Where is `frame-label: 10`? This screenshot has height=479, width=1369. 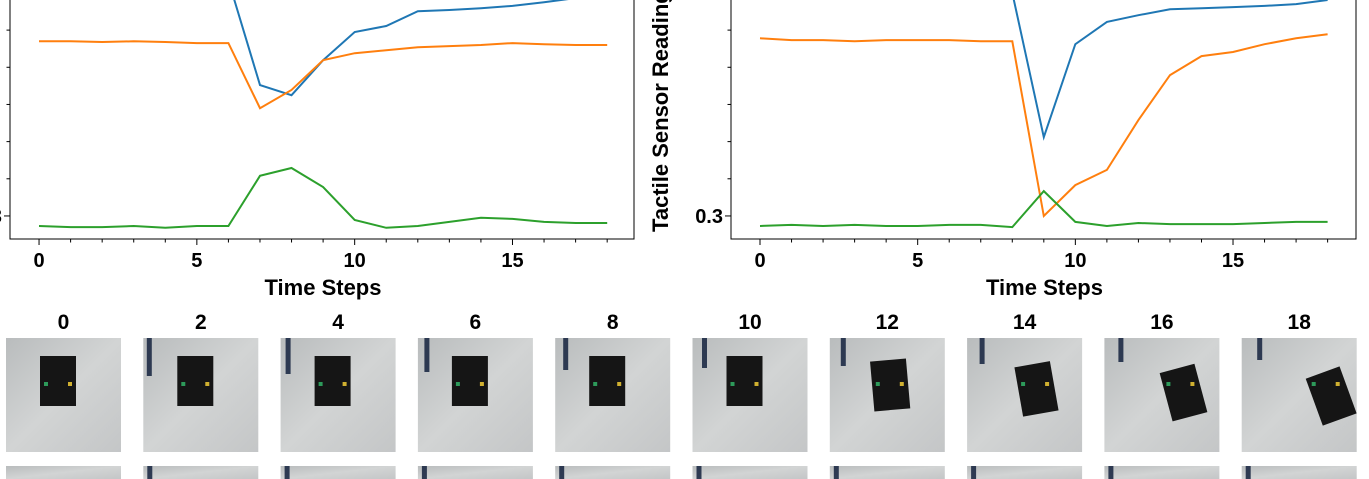
frame-label: 10 is located at coordinates (749, 322).